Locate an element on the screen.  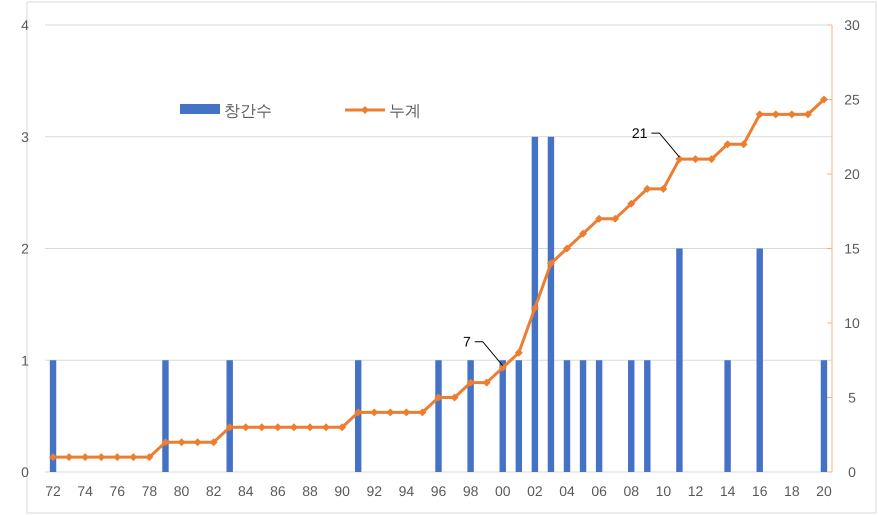
legend-label: 창간수 is located at coordinates (248, 111).